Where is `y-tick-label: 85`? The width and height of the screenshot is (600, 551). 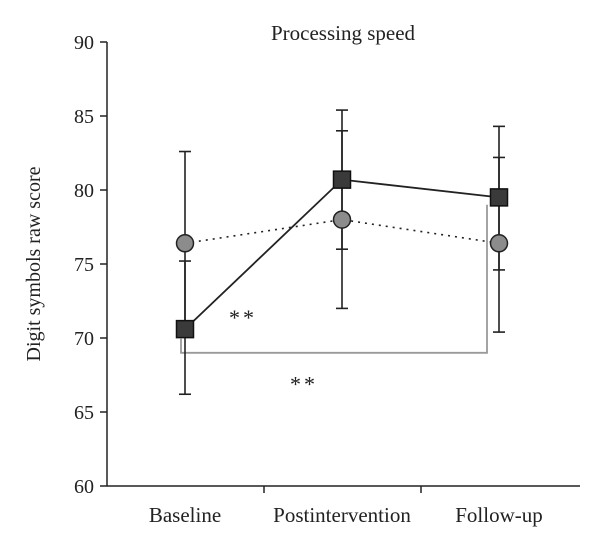
y-tick-label: 85 is located at coordinates (84, 117).